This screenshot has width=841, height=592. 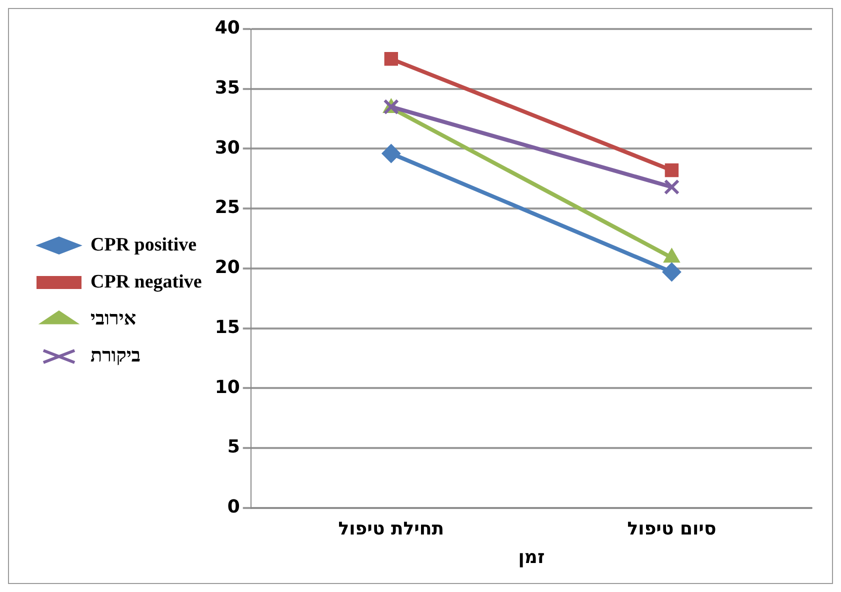 What do you see at coordinates (671, 529) in the screenshot?
I see `x-tick-label: סיום טיפול` at bounding box center [671, 529].